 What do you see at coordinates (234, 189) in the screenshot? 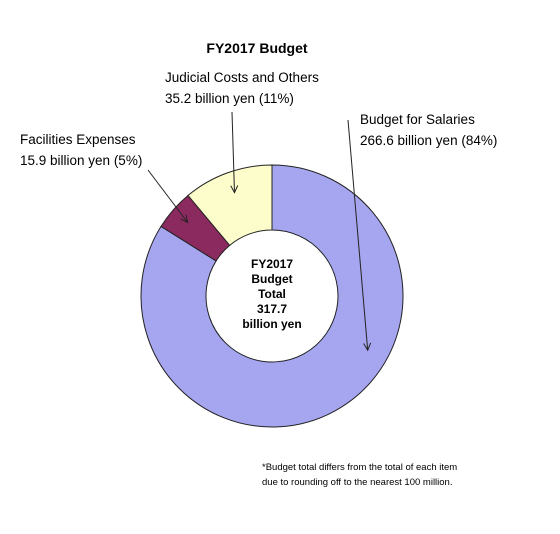
I see `leader-judicial-arrowhead` at bounding box center [234, 189].